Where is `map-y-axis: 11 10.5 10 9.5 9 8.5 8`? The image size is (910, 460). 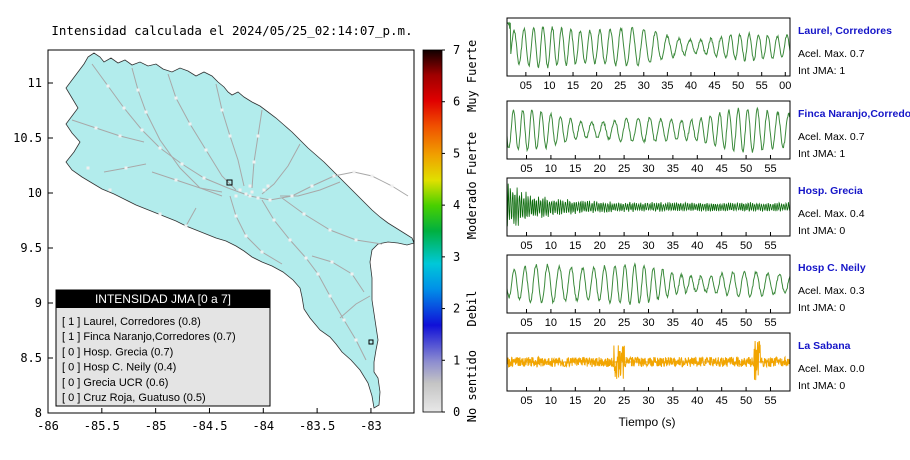 map-y-axis: 11 10.5 10 9.5 9 8.5 8 is located at coordinates (33, 248).